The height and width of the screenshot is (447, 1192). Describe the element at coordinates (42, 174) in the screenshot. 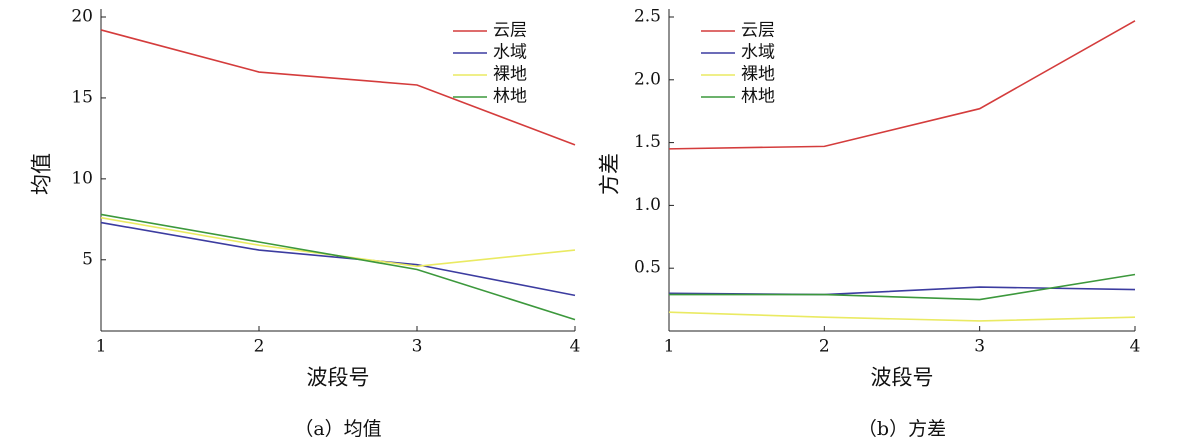

I see `y-axis-label: 均值` at that location.